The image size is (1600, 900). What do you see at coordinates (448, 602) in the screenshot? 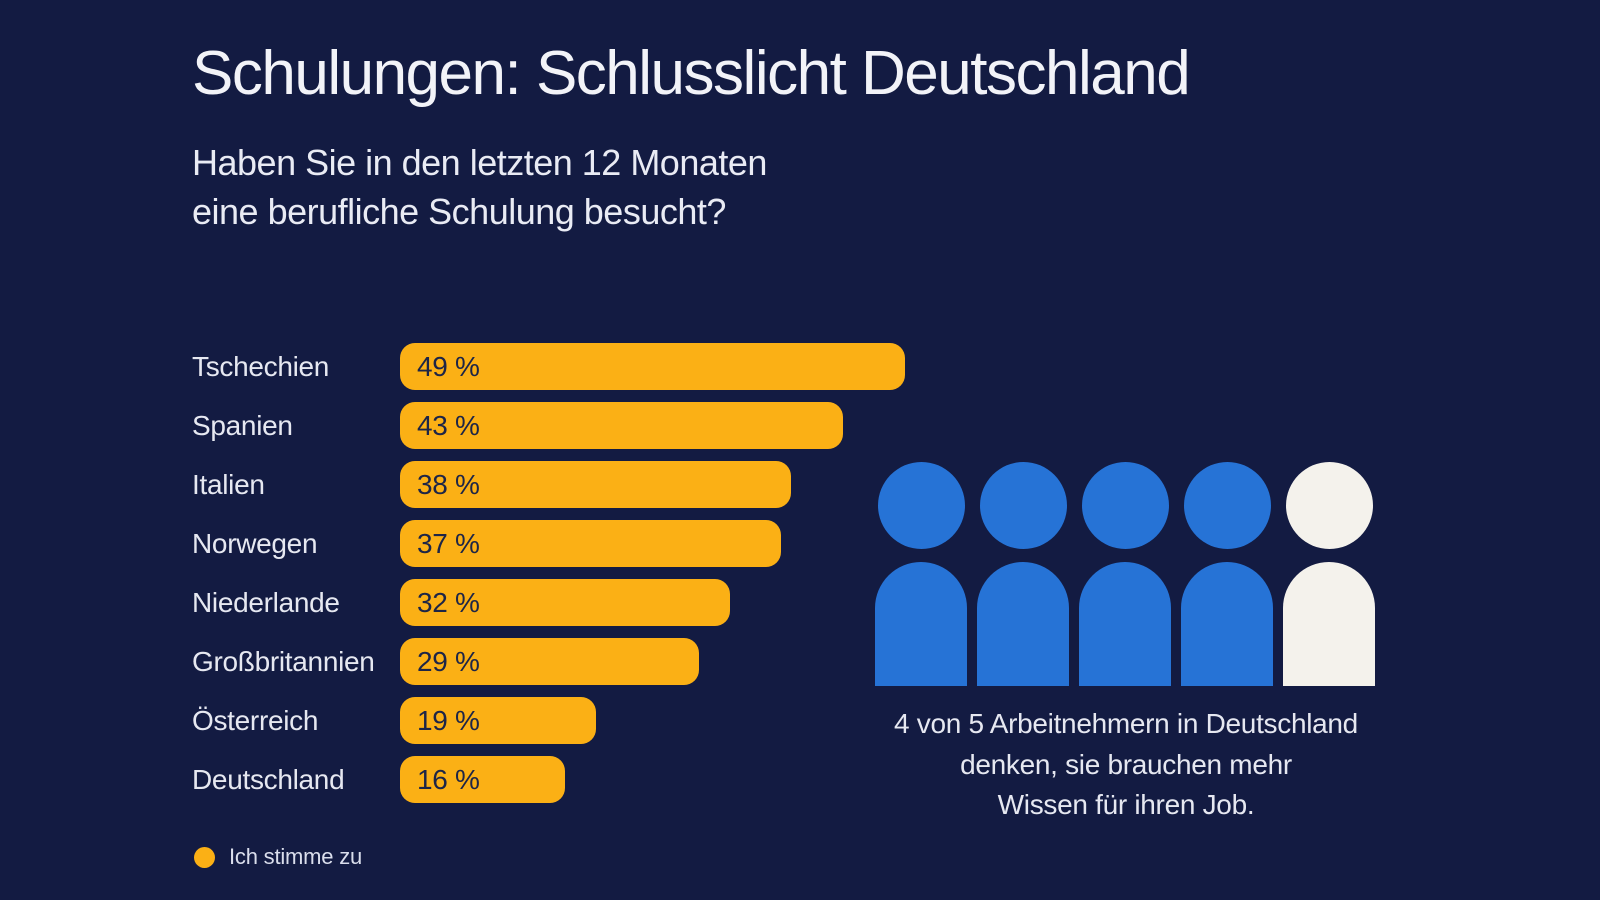
I see `bar-value: 32 %` at bounding box center [448, 602].